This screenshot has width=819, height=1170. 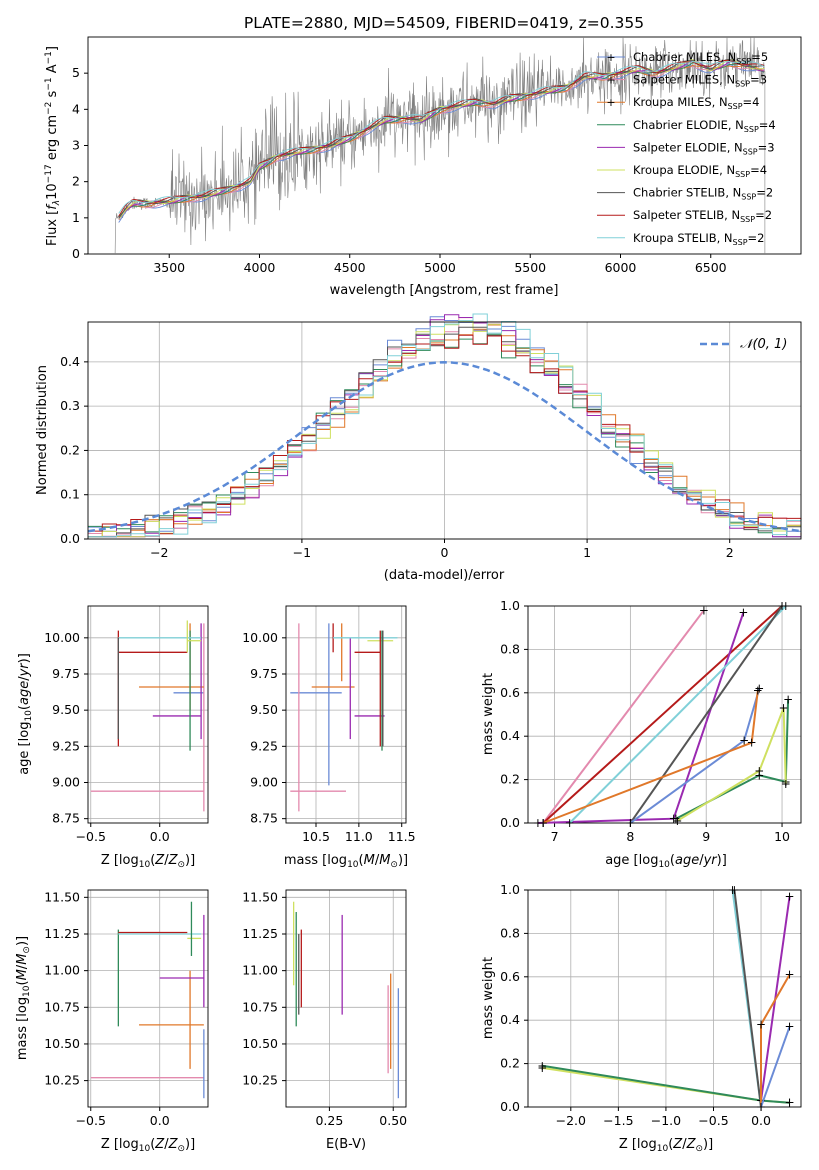 I want to click on mass-vs-metallicity-panel: −0.5 0.0 10.25 10.50 10.75 11.00 11.25 11.50, so click(x=126, y=1008).